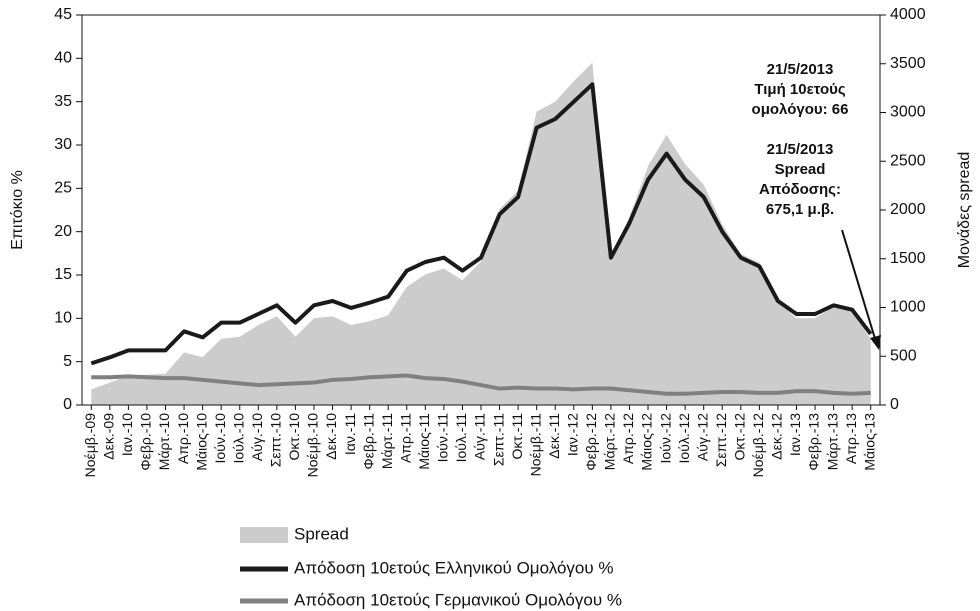 Image resolution: width=980 pixels, height=611 pixels. What do you see at coordinates (684, 438) in the screenshot?
I see `x-tick-label: Ιούλ.-12` at bounding box center [684, 438].